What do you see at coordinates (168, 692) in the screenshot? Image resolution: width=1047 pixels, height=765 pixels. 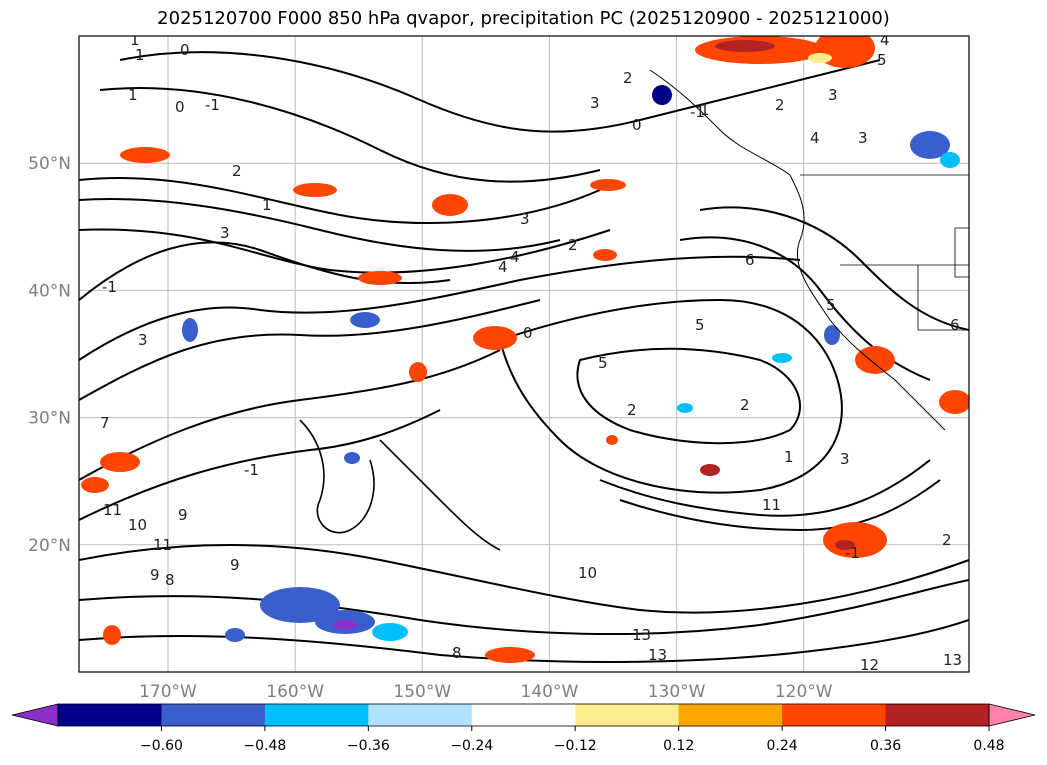 I see `lon-label: 170°W` at bounding box center [168, 692].